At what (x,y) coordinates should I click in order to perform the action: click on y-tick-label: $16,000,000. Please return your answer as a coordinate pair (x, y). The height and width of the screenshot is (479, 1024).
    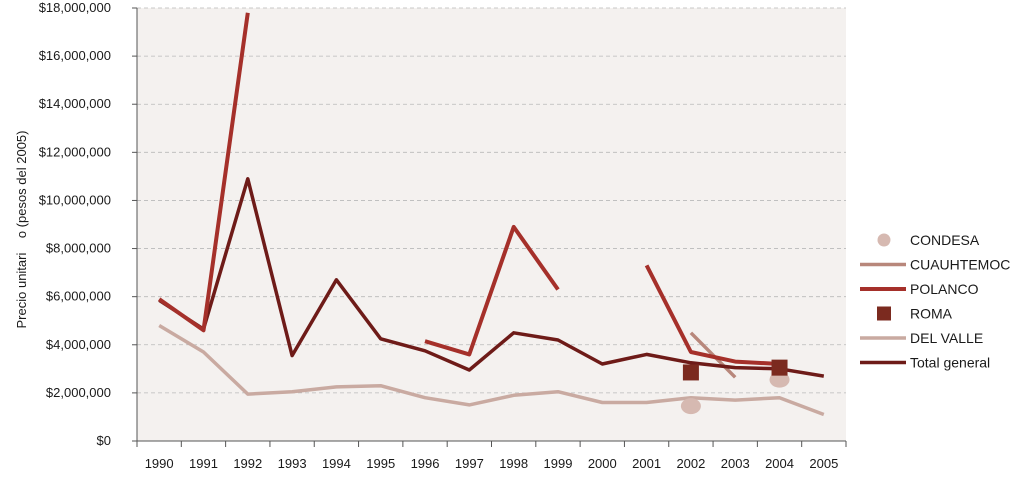
    Looking at the image, I should click on (75, 55).